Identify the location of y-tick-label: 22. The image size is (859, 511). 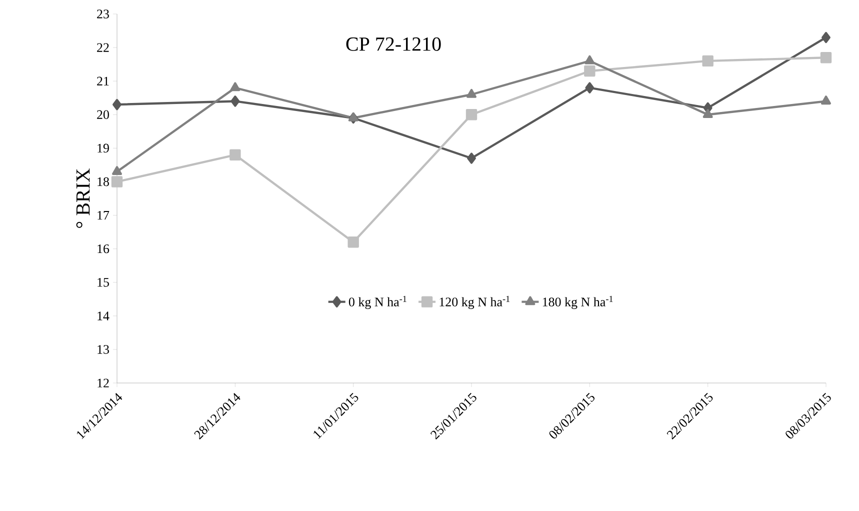
(103, 47).